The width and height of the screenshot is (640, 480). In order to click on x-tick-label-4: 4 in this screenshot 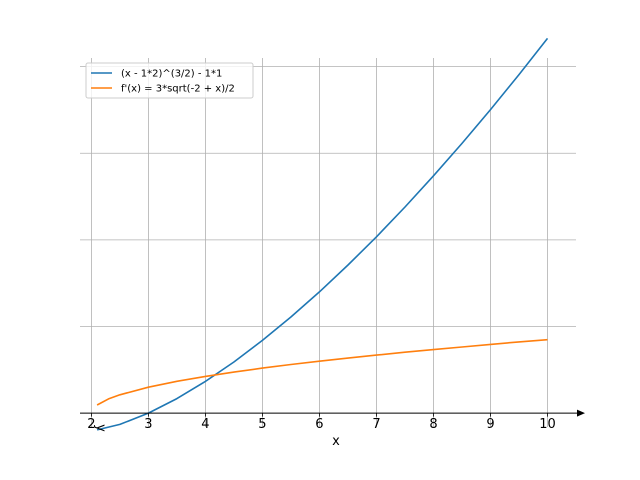, I will do `click(205, 424)`.